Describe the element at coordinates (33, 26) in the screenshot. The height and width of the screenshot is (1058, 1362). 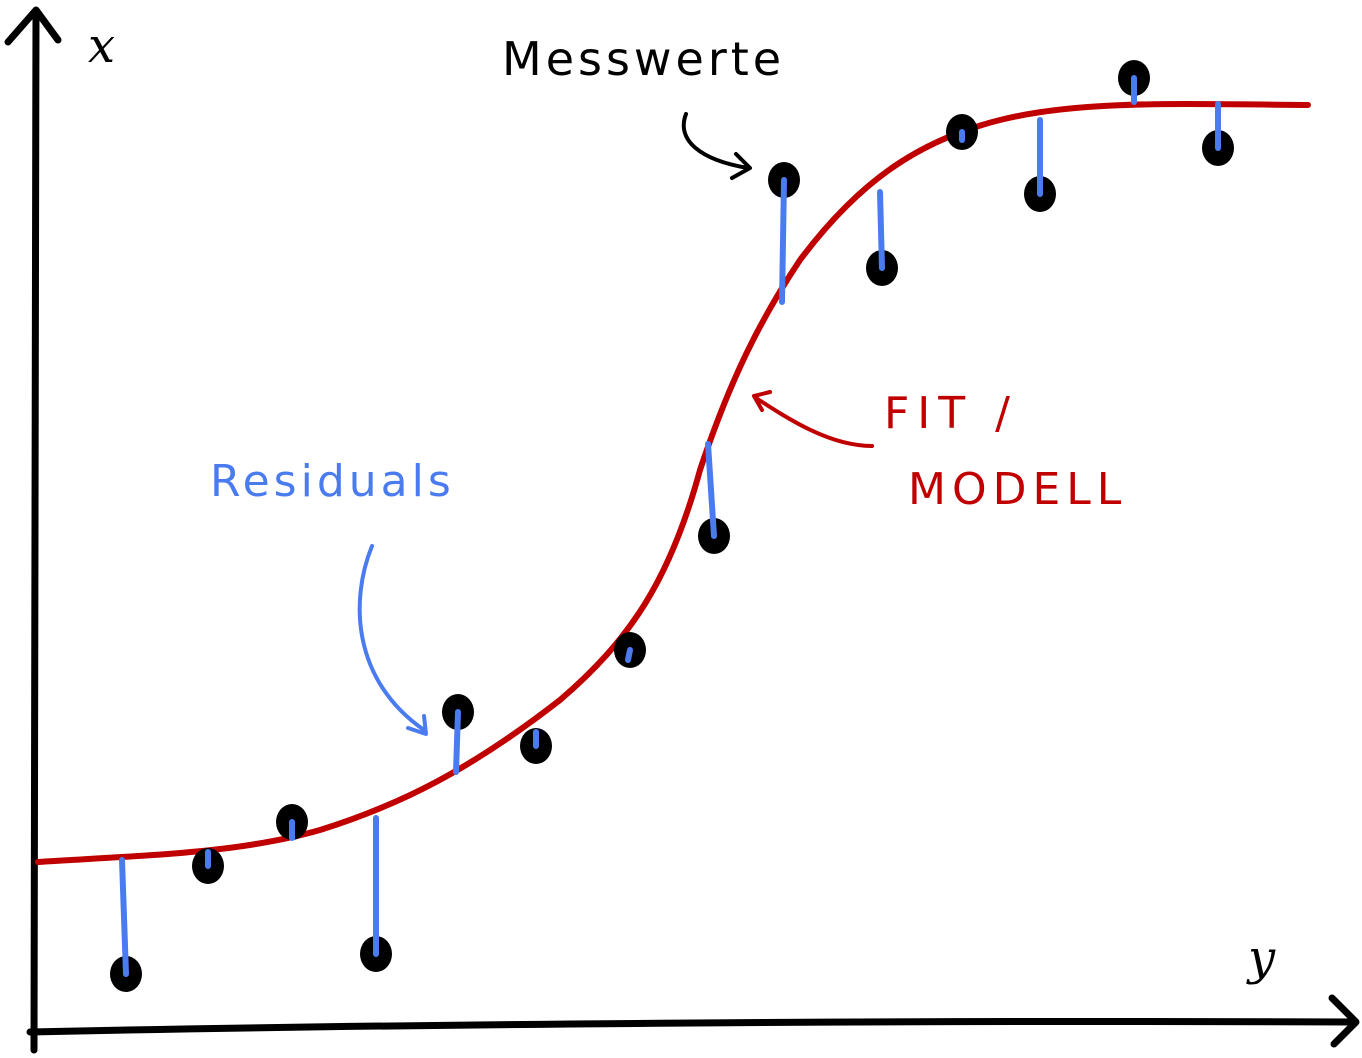
I see `vertical-axis-arrowhead` at that location.